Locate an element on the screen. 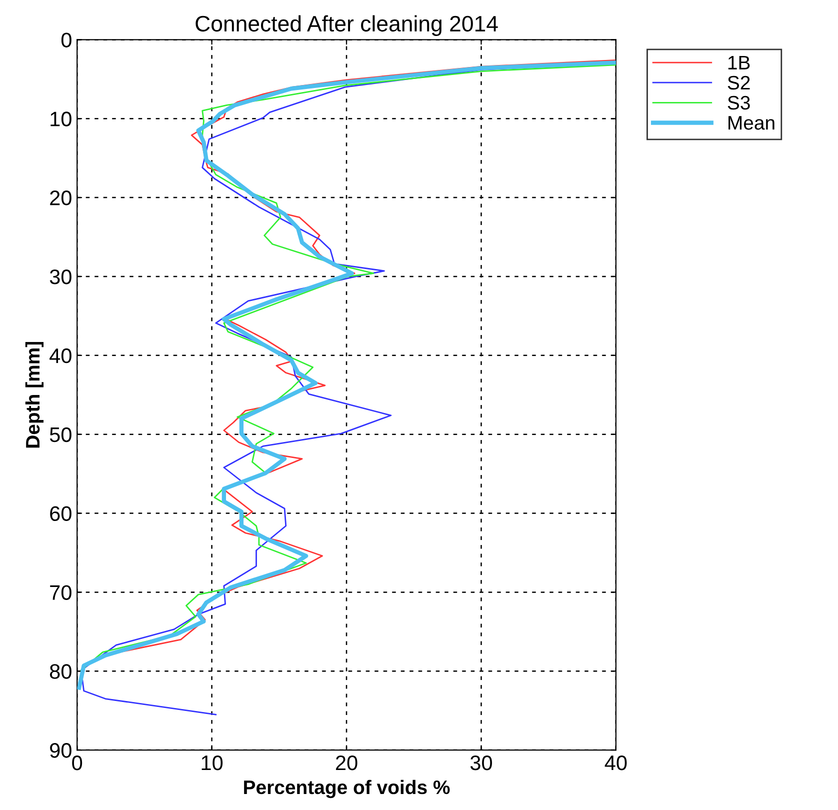 The height and width of the screenshot is (810, 838). legend-label: Mean is located at coordinates (751, 123).